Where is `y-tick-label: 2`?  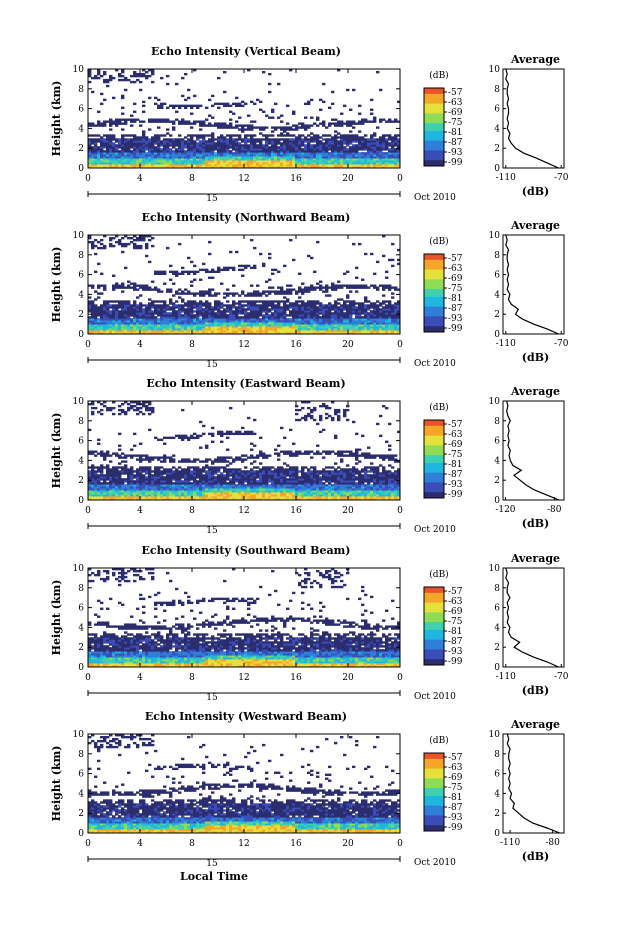 y-tick-label: 2 is located at coordinates (81, 315).